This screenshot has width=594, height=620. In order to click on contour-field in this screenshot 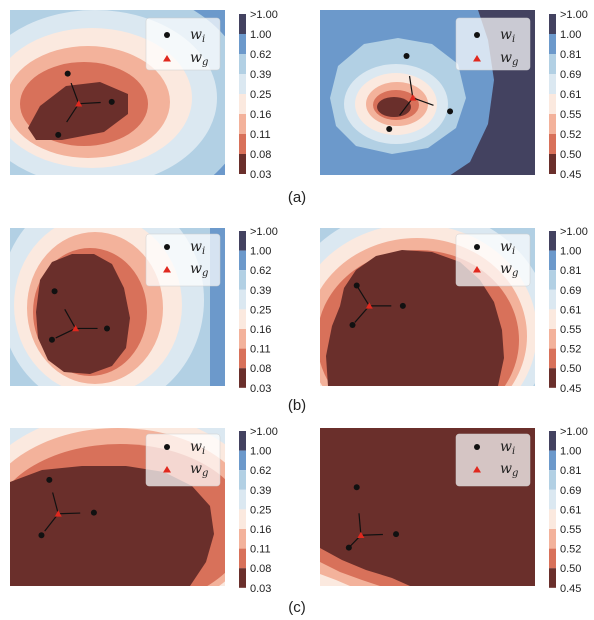, I will do `click(117, 507)`.